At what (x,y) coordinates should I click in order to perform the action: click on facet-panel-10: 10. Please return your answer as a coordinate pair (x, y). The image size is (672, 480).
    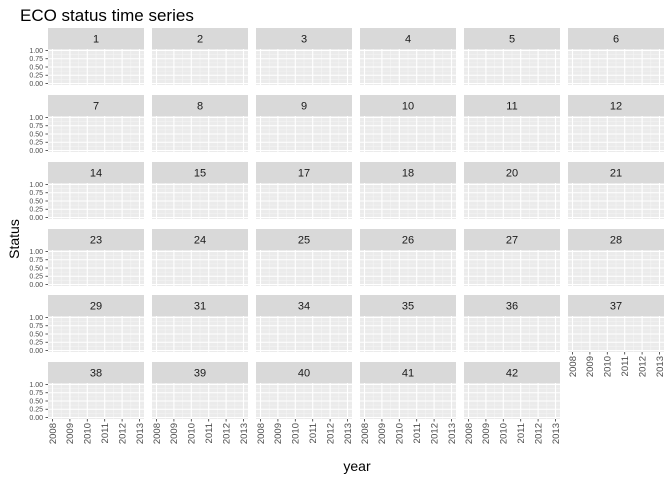
    Looking at the image, I should click on (408, 123).